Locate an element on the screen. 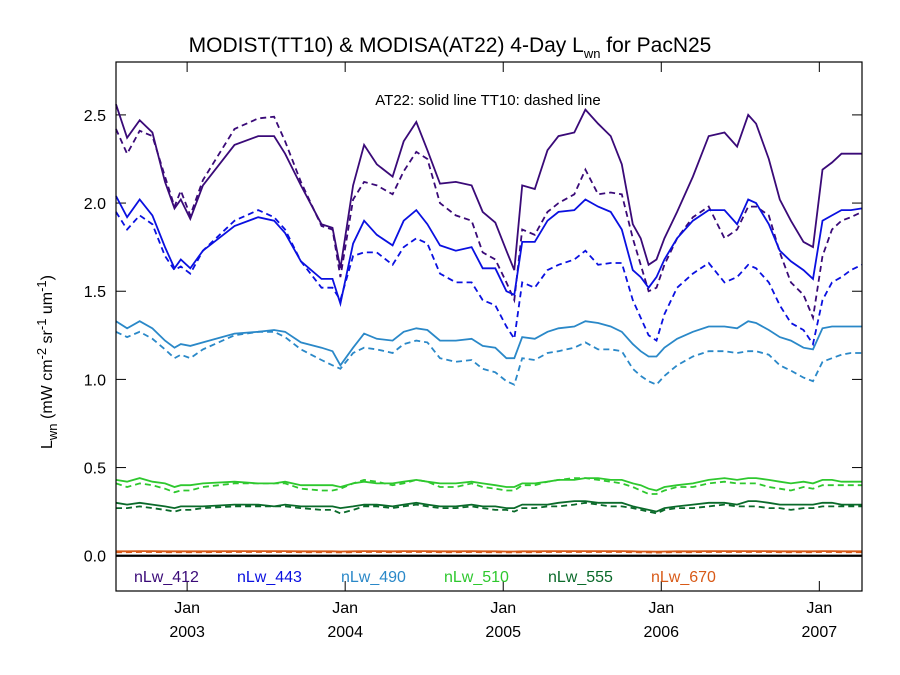 This screenshot has height=675, width=900. title-main: MODIST(TT10) & MODISA(AT22) 4-Day L is located at coordinates (386, 45).